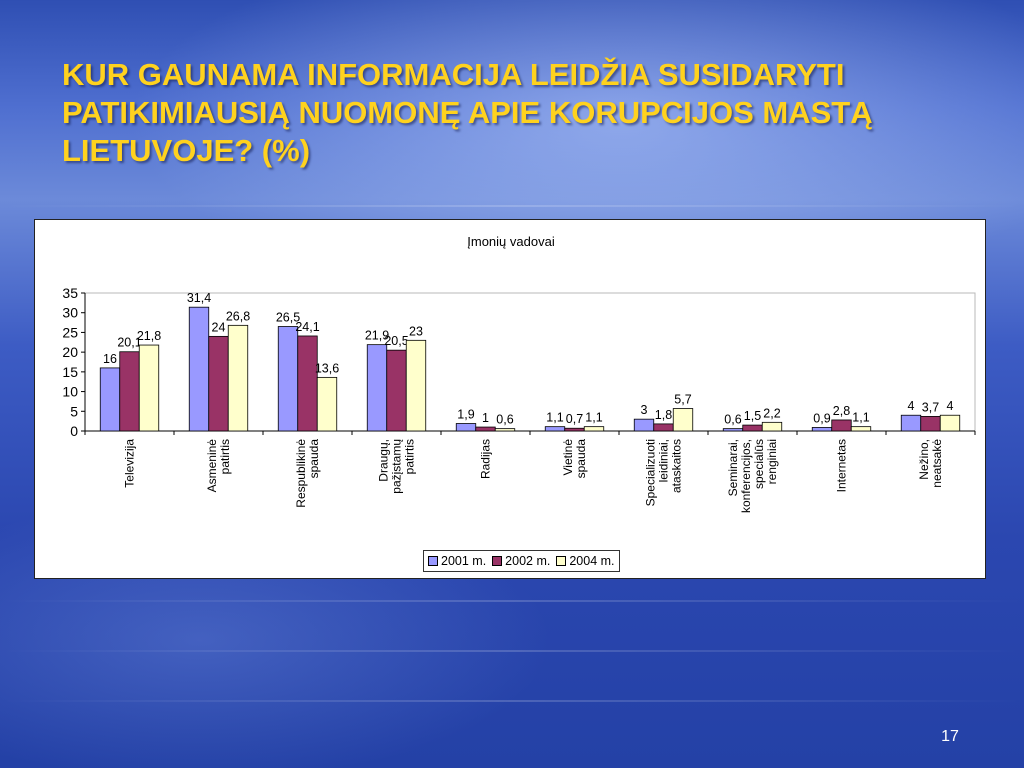  I want to click on y-tick-label: 5, so click(74, 411).